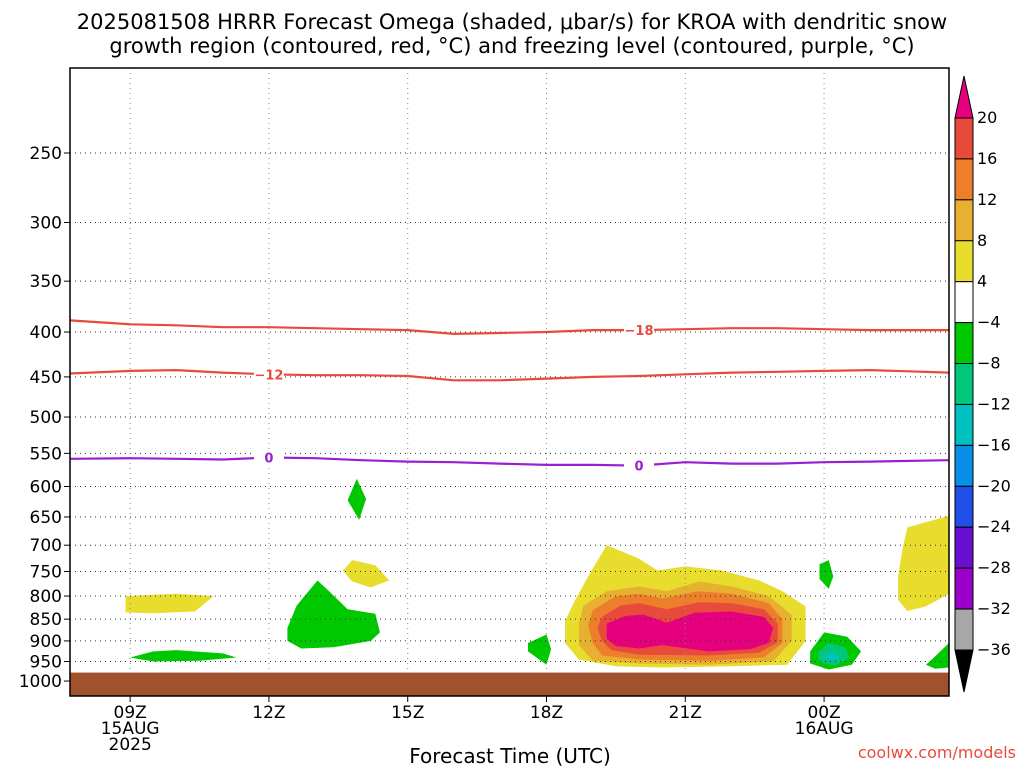  I want to click on x-tick-label-18-0: 18Z, so click(546, 713).